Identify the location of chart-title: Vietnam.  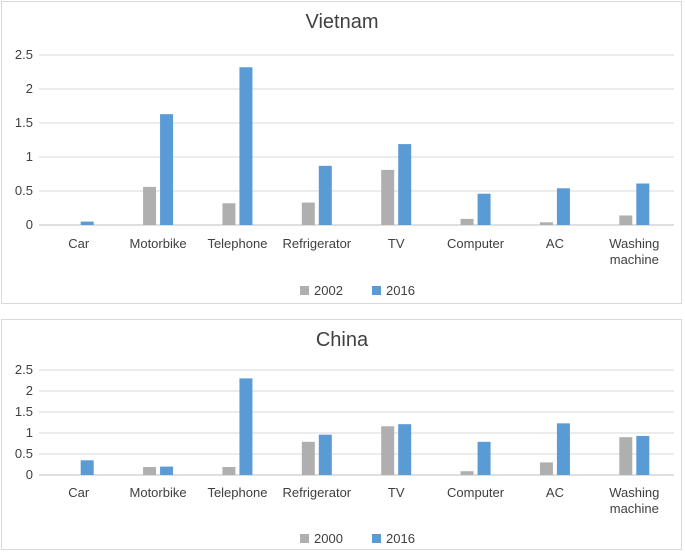
(341, 22).